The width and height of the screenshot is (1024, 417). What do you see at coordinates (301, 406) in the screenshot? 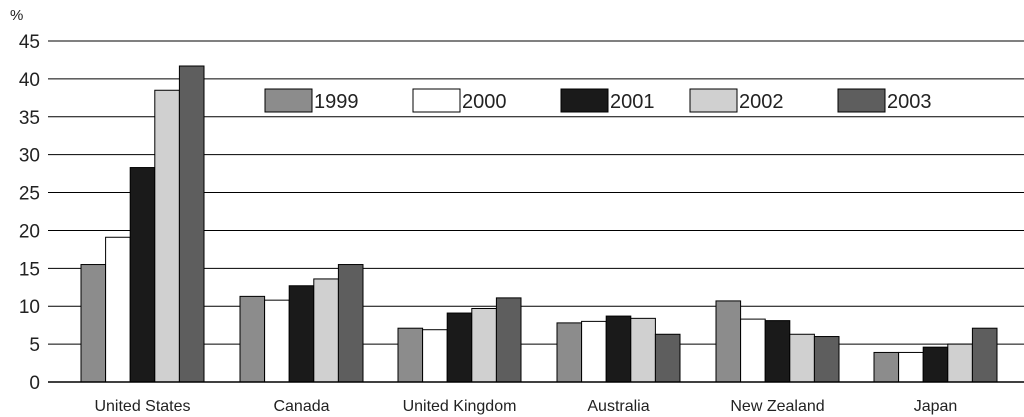
I see `x-category-label: Canada` at bounding box center [301, 406].